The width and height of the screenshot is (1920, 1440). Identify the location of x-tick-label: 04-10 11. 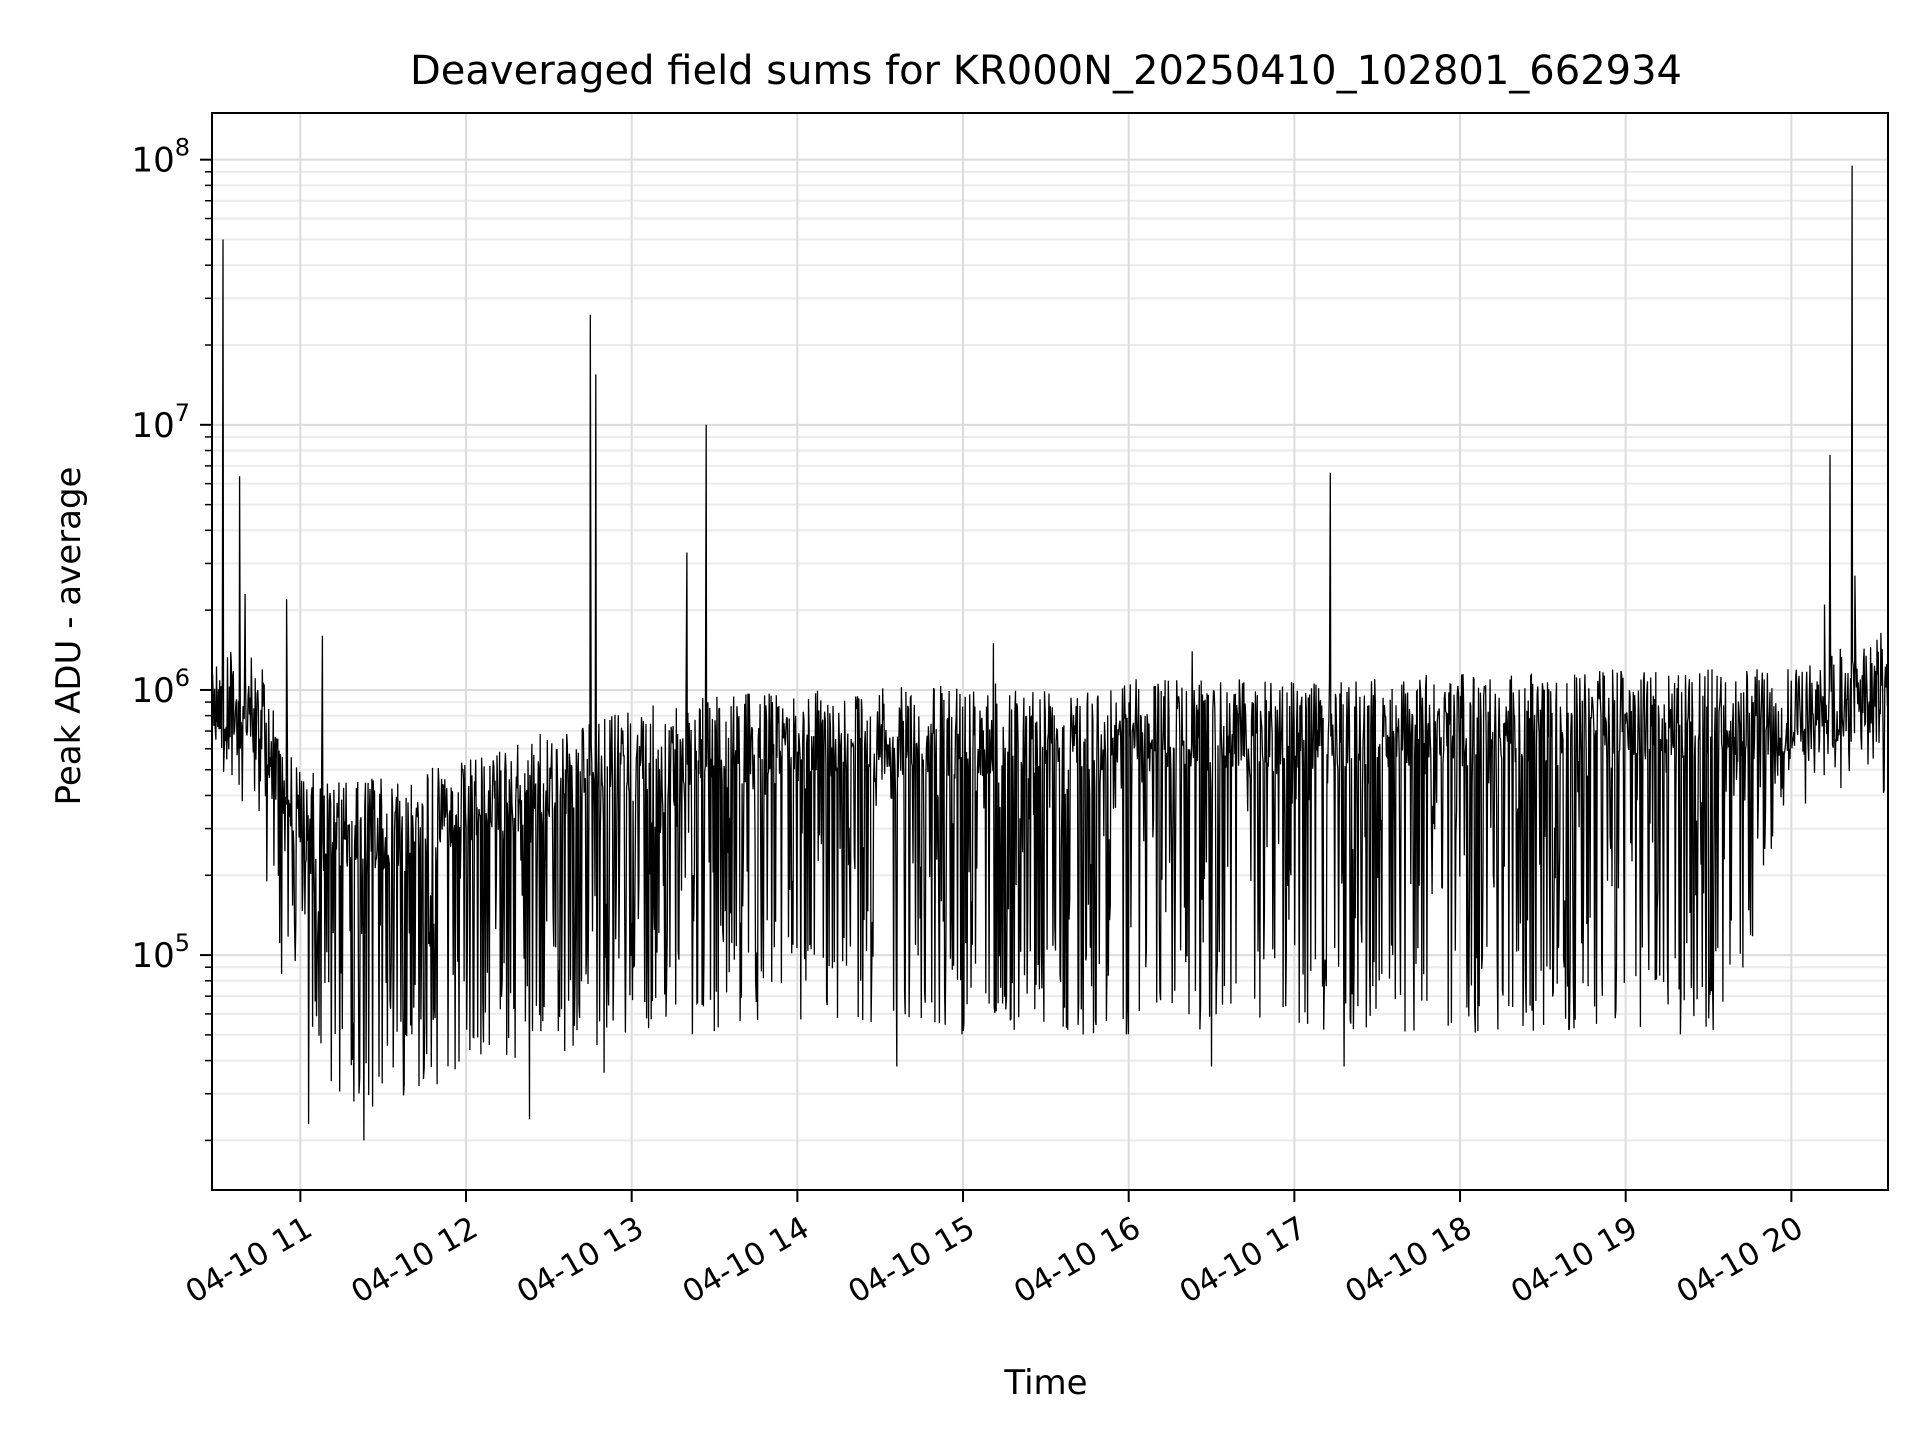
(249, 1260).